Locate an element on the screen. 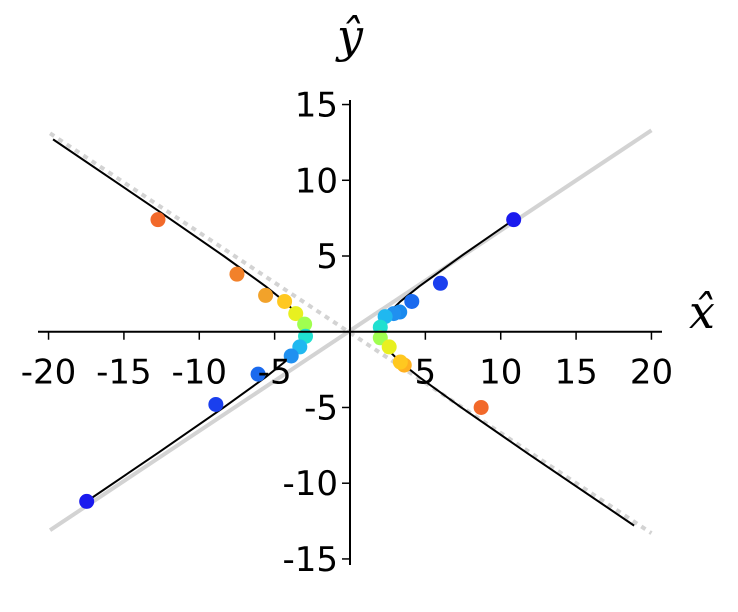  x-tick-label: -5 is located at coordinates (275, 373).